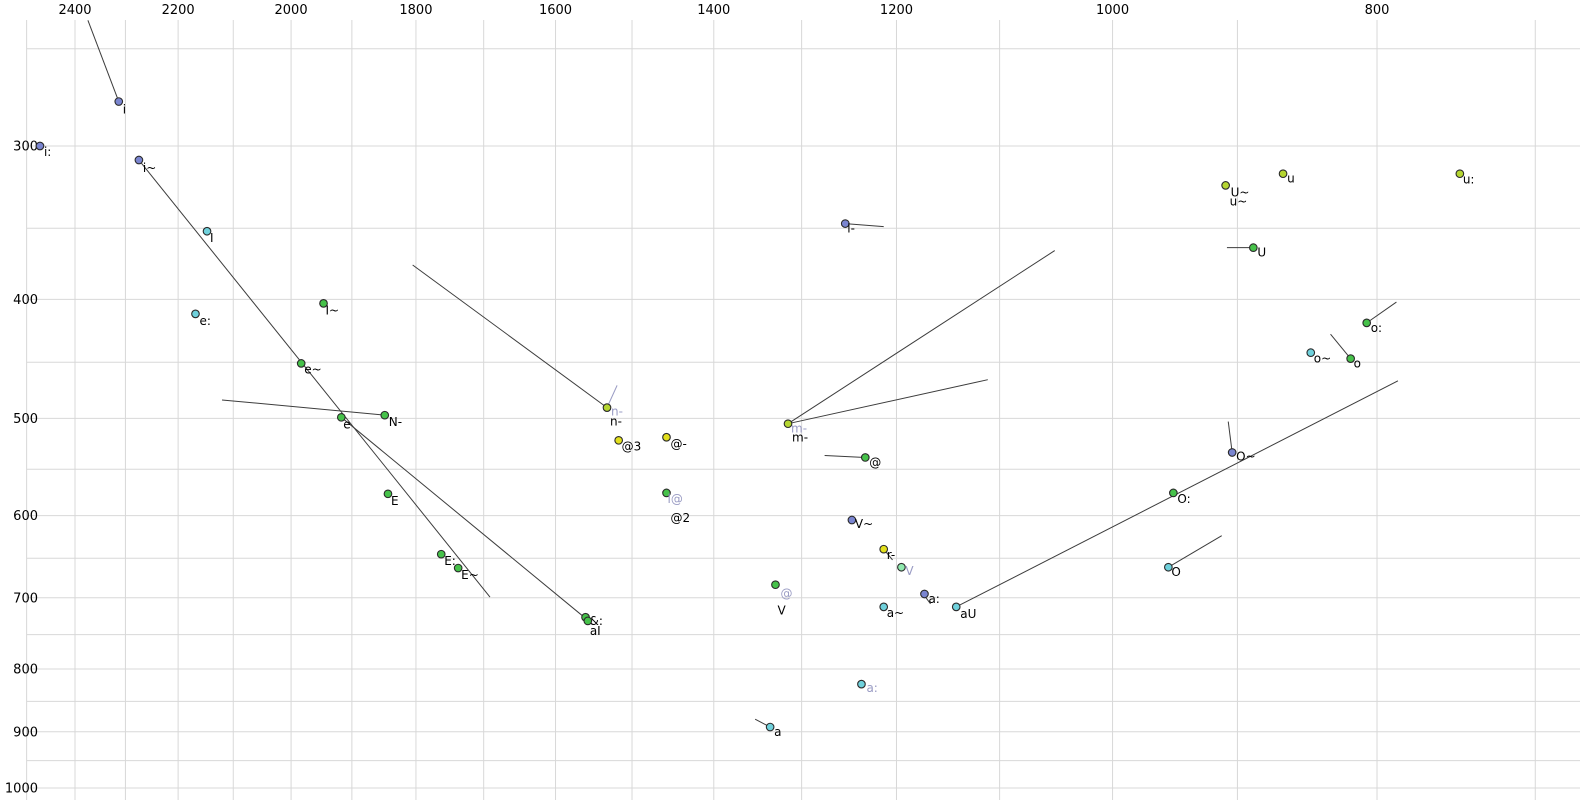 This screenshot has height=800, width=1580. Describe the element at coordinates (291, 10) in the screenshot. I see `x-axis-tick-label: 2000` at that location.